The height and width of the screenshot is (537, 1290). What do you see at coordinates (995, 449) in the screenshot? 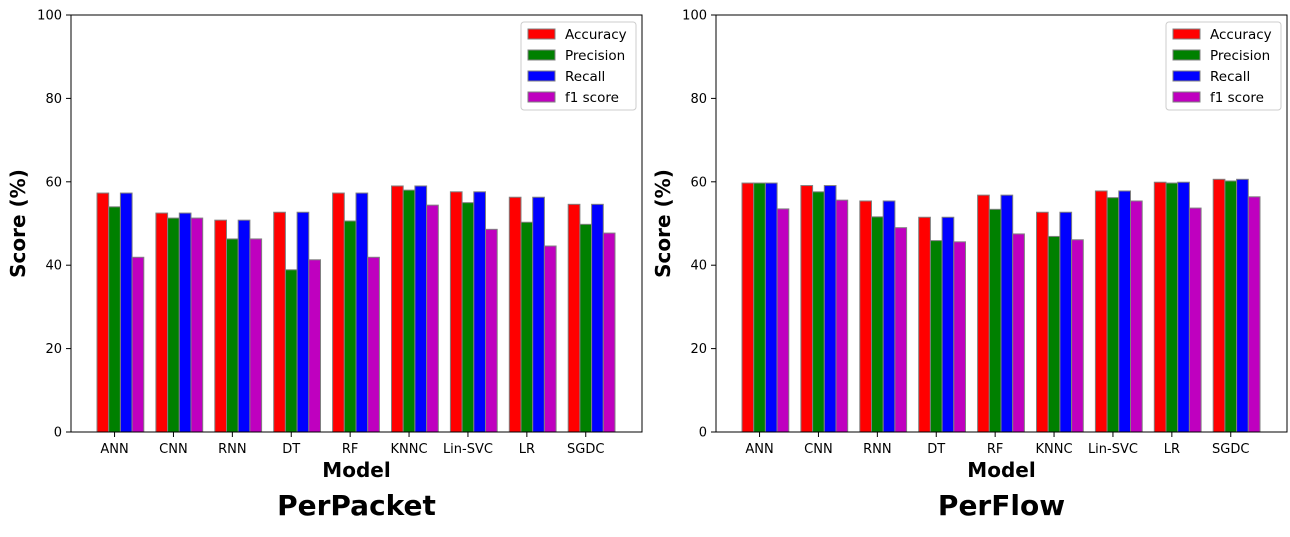
I see `x-tick-label: RF` at bounding box center [995, 449].